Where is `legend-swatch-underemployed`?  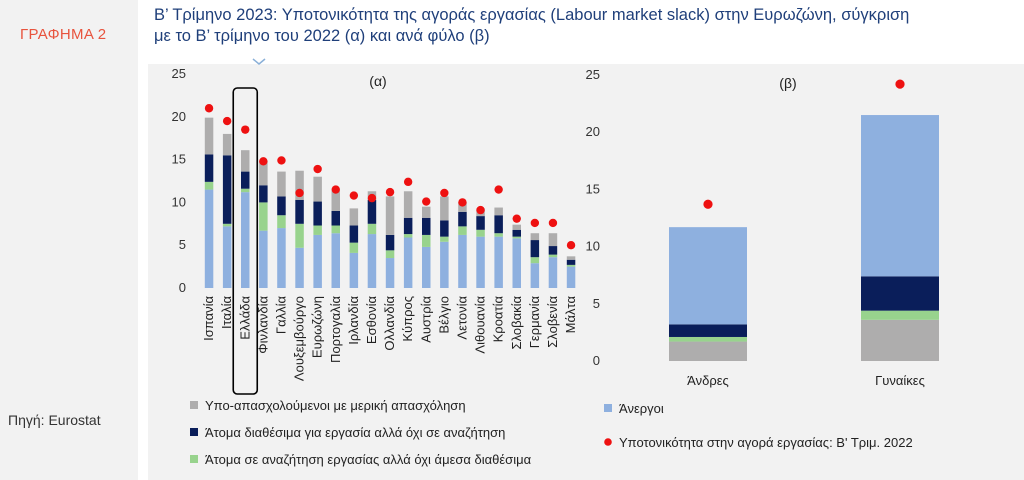
legend-swatch-underemployed is located at coordinates (194, 405).